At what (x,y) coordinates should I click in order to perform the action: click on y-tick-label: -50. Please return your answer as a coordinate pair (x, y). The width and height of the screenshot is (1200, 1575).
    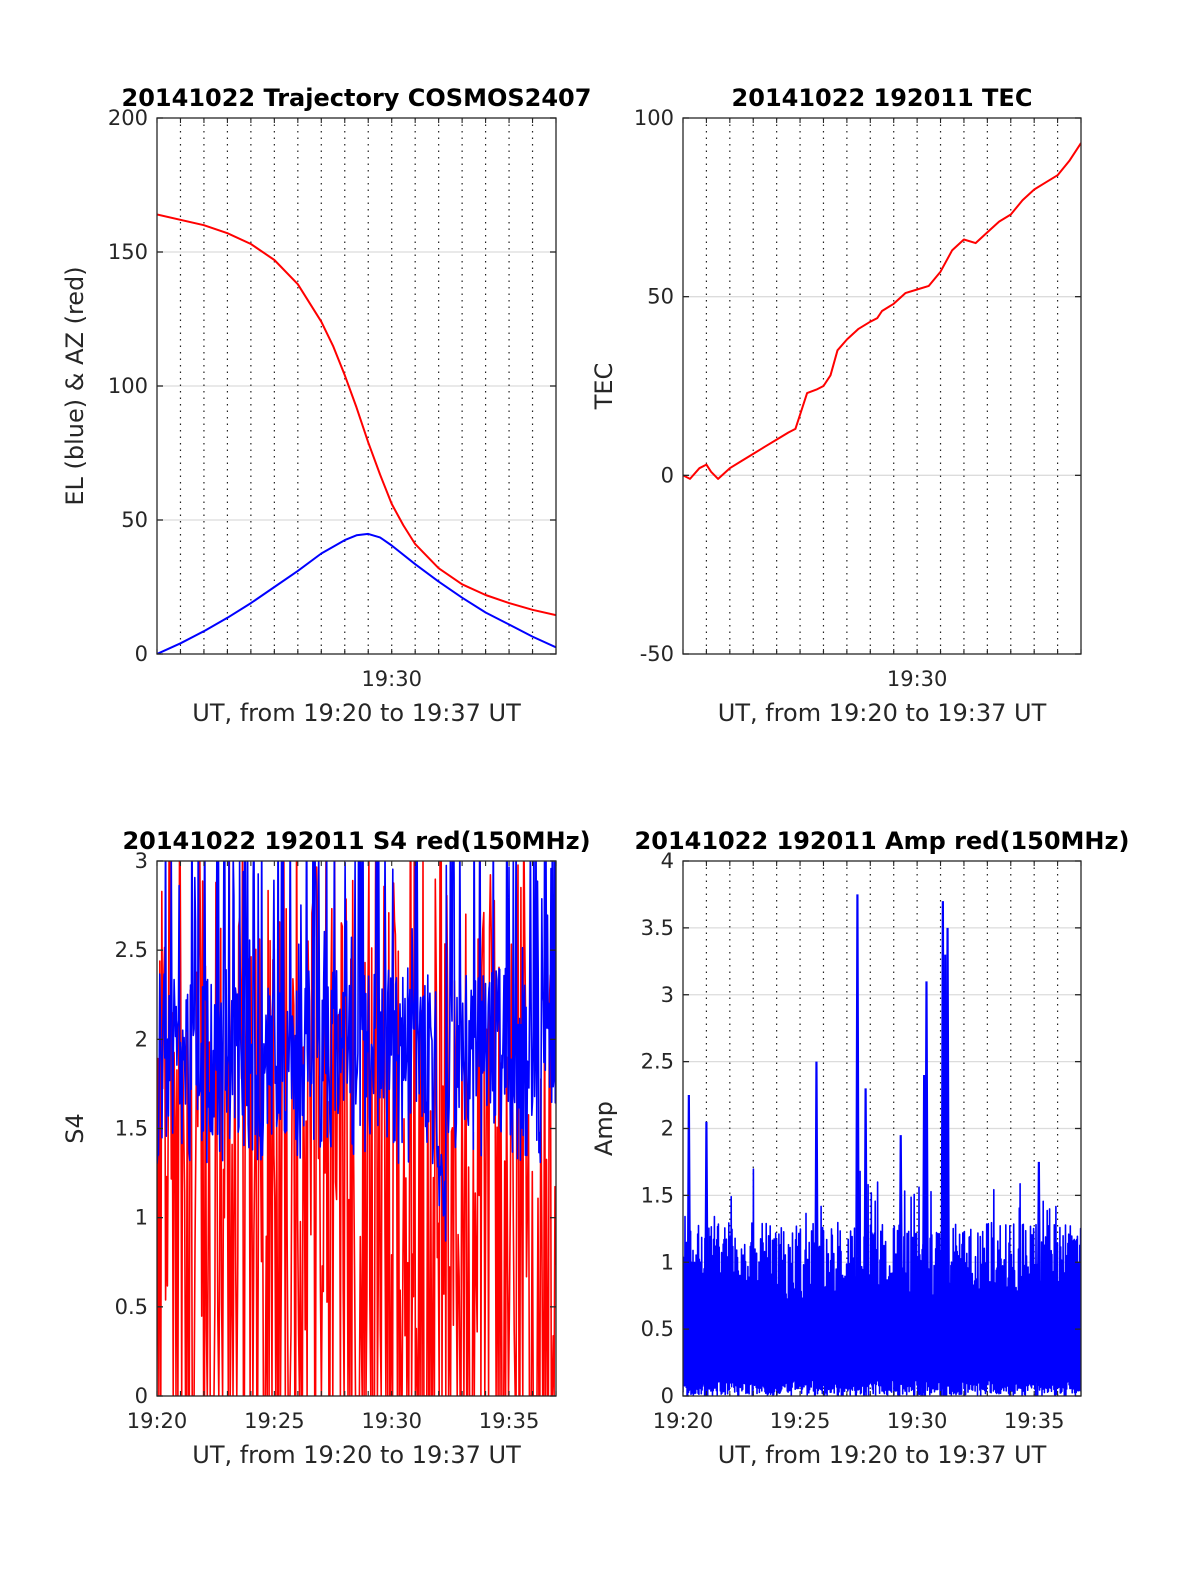
    Looking at the image, I should click on (657, 654).